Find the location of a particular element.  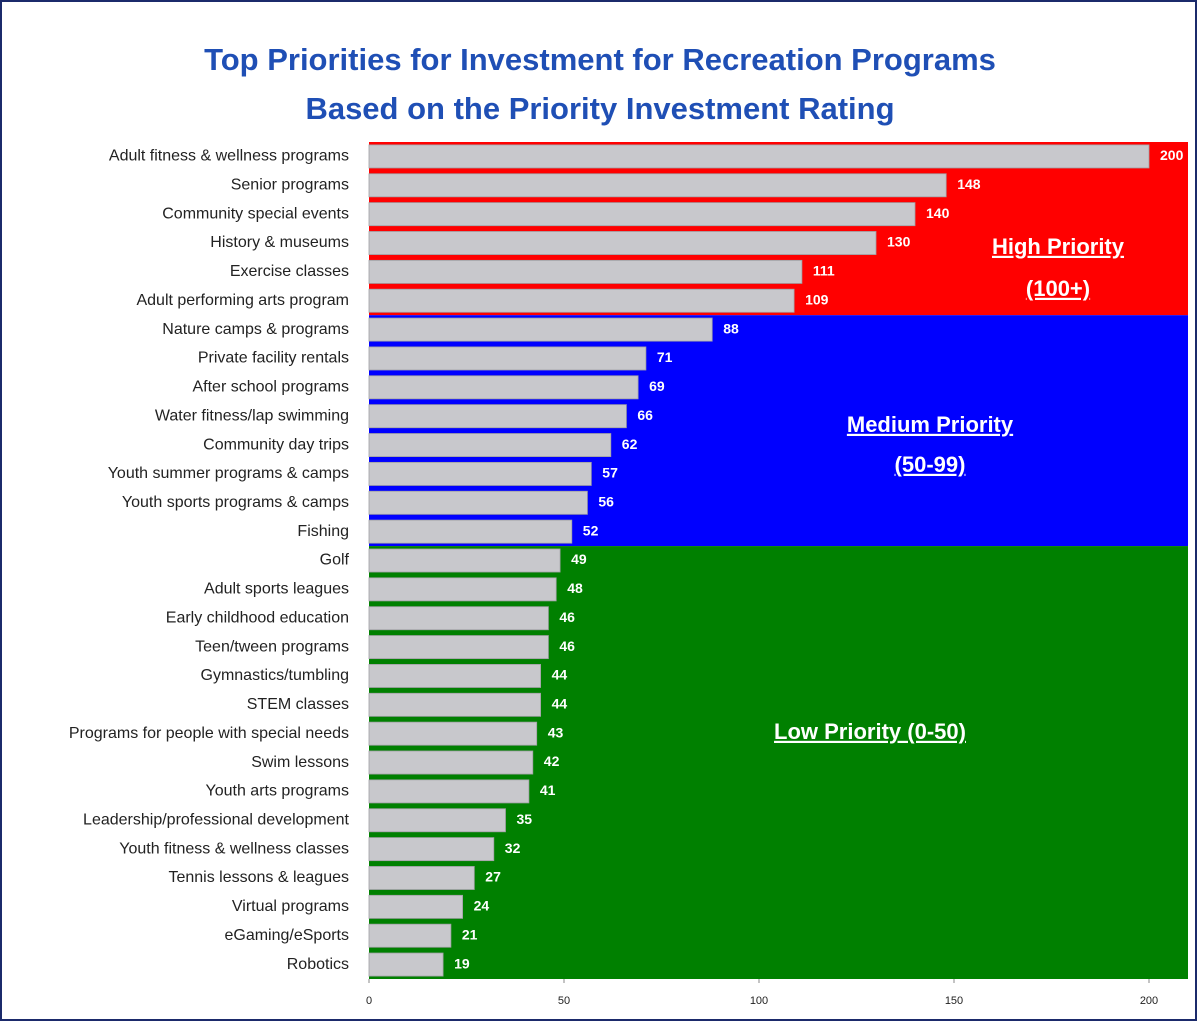

value-label: 111 is located at coordinates (824, 271).